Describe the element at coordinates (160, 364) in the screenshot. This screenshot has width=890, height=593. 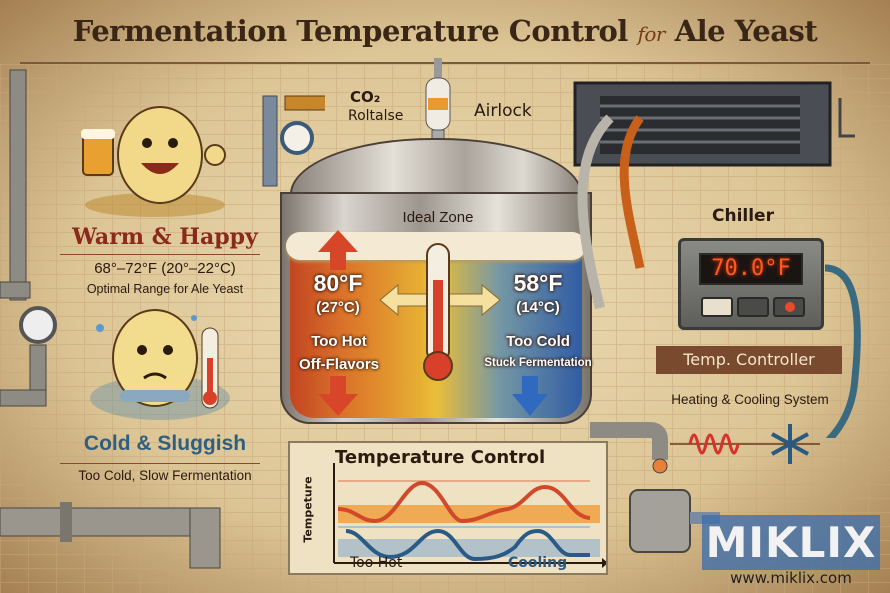
I see `cold-yeast-mascot-icon` at that location.